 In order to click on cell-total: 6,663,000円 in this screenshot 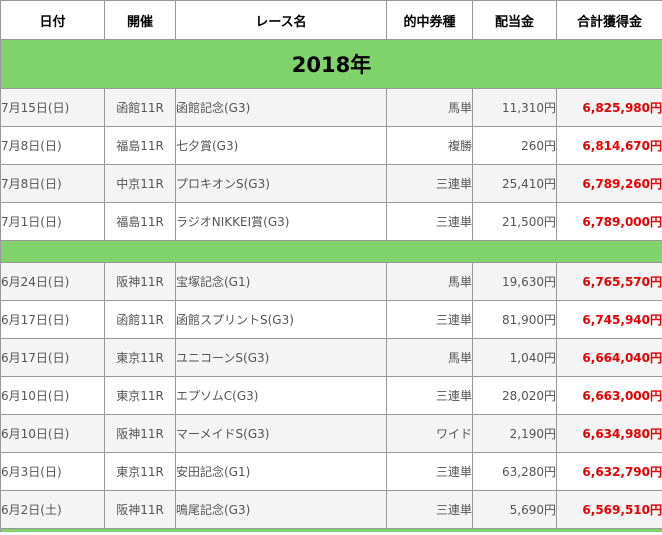, I will do `click(609, 395)`.